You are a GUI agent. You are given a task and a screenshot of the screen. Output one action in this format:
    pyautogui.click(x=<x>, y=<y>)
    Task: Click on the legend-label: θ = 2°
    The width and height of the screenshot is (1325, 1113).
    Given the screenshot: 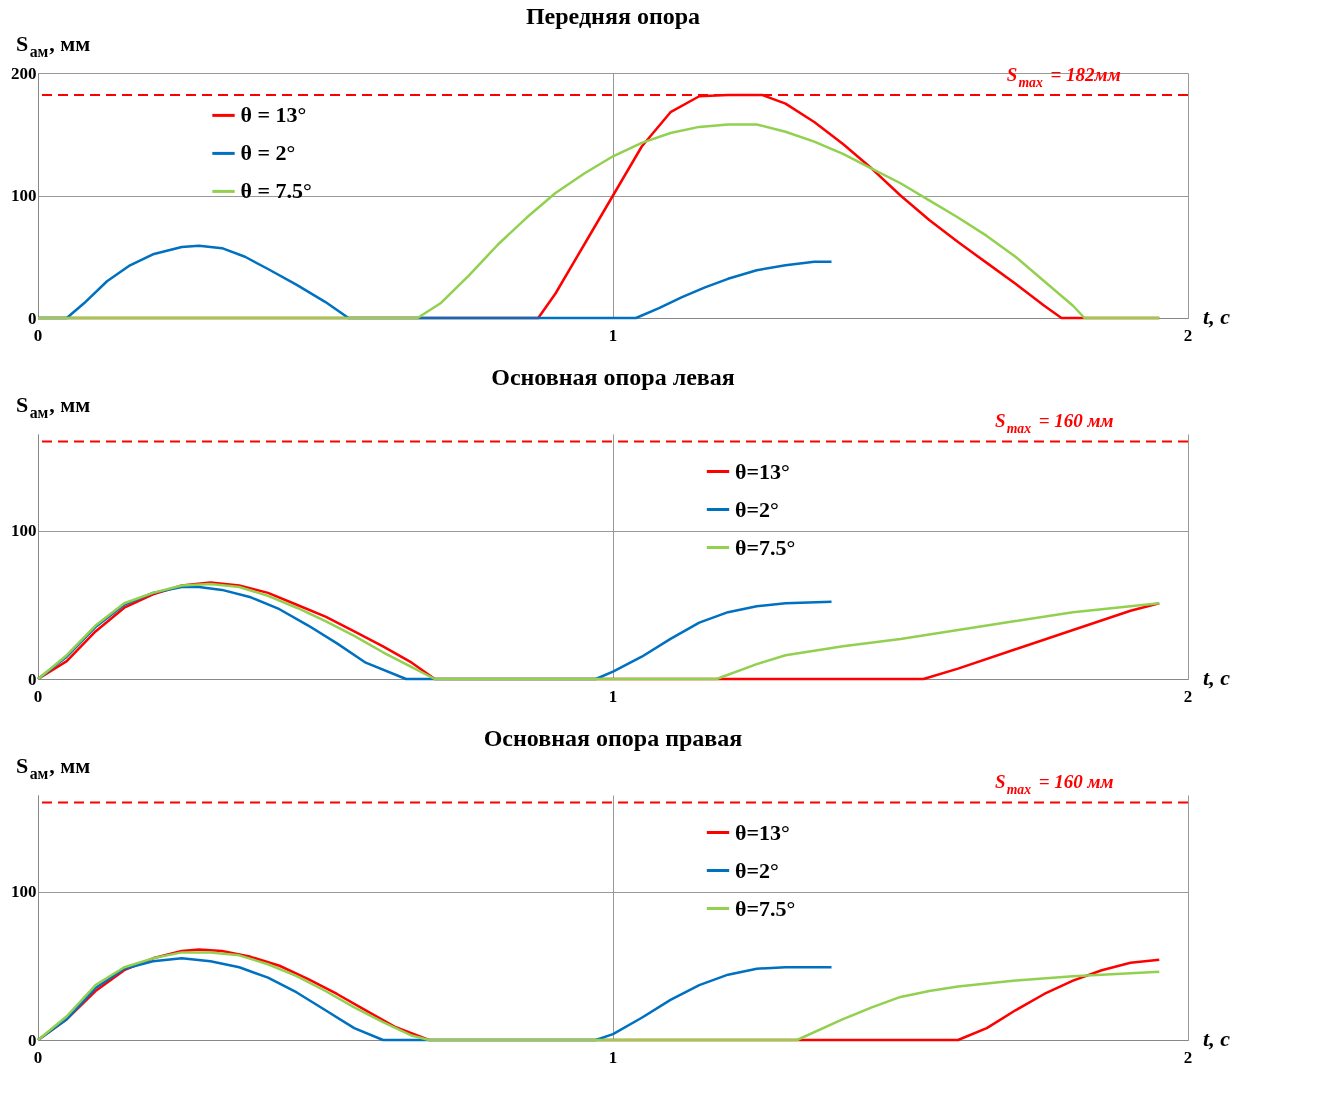 What is the action you would take?
    pyautogui.click(x=268, y=153)
    